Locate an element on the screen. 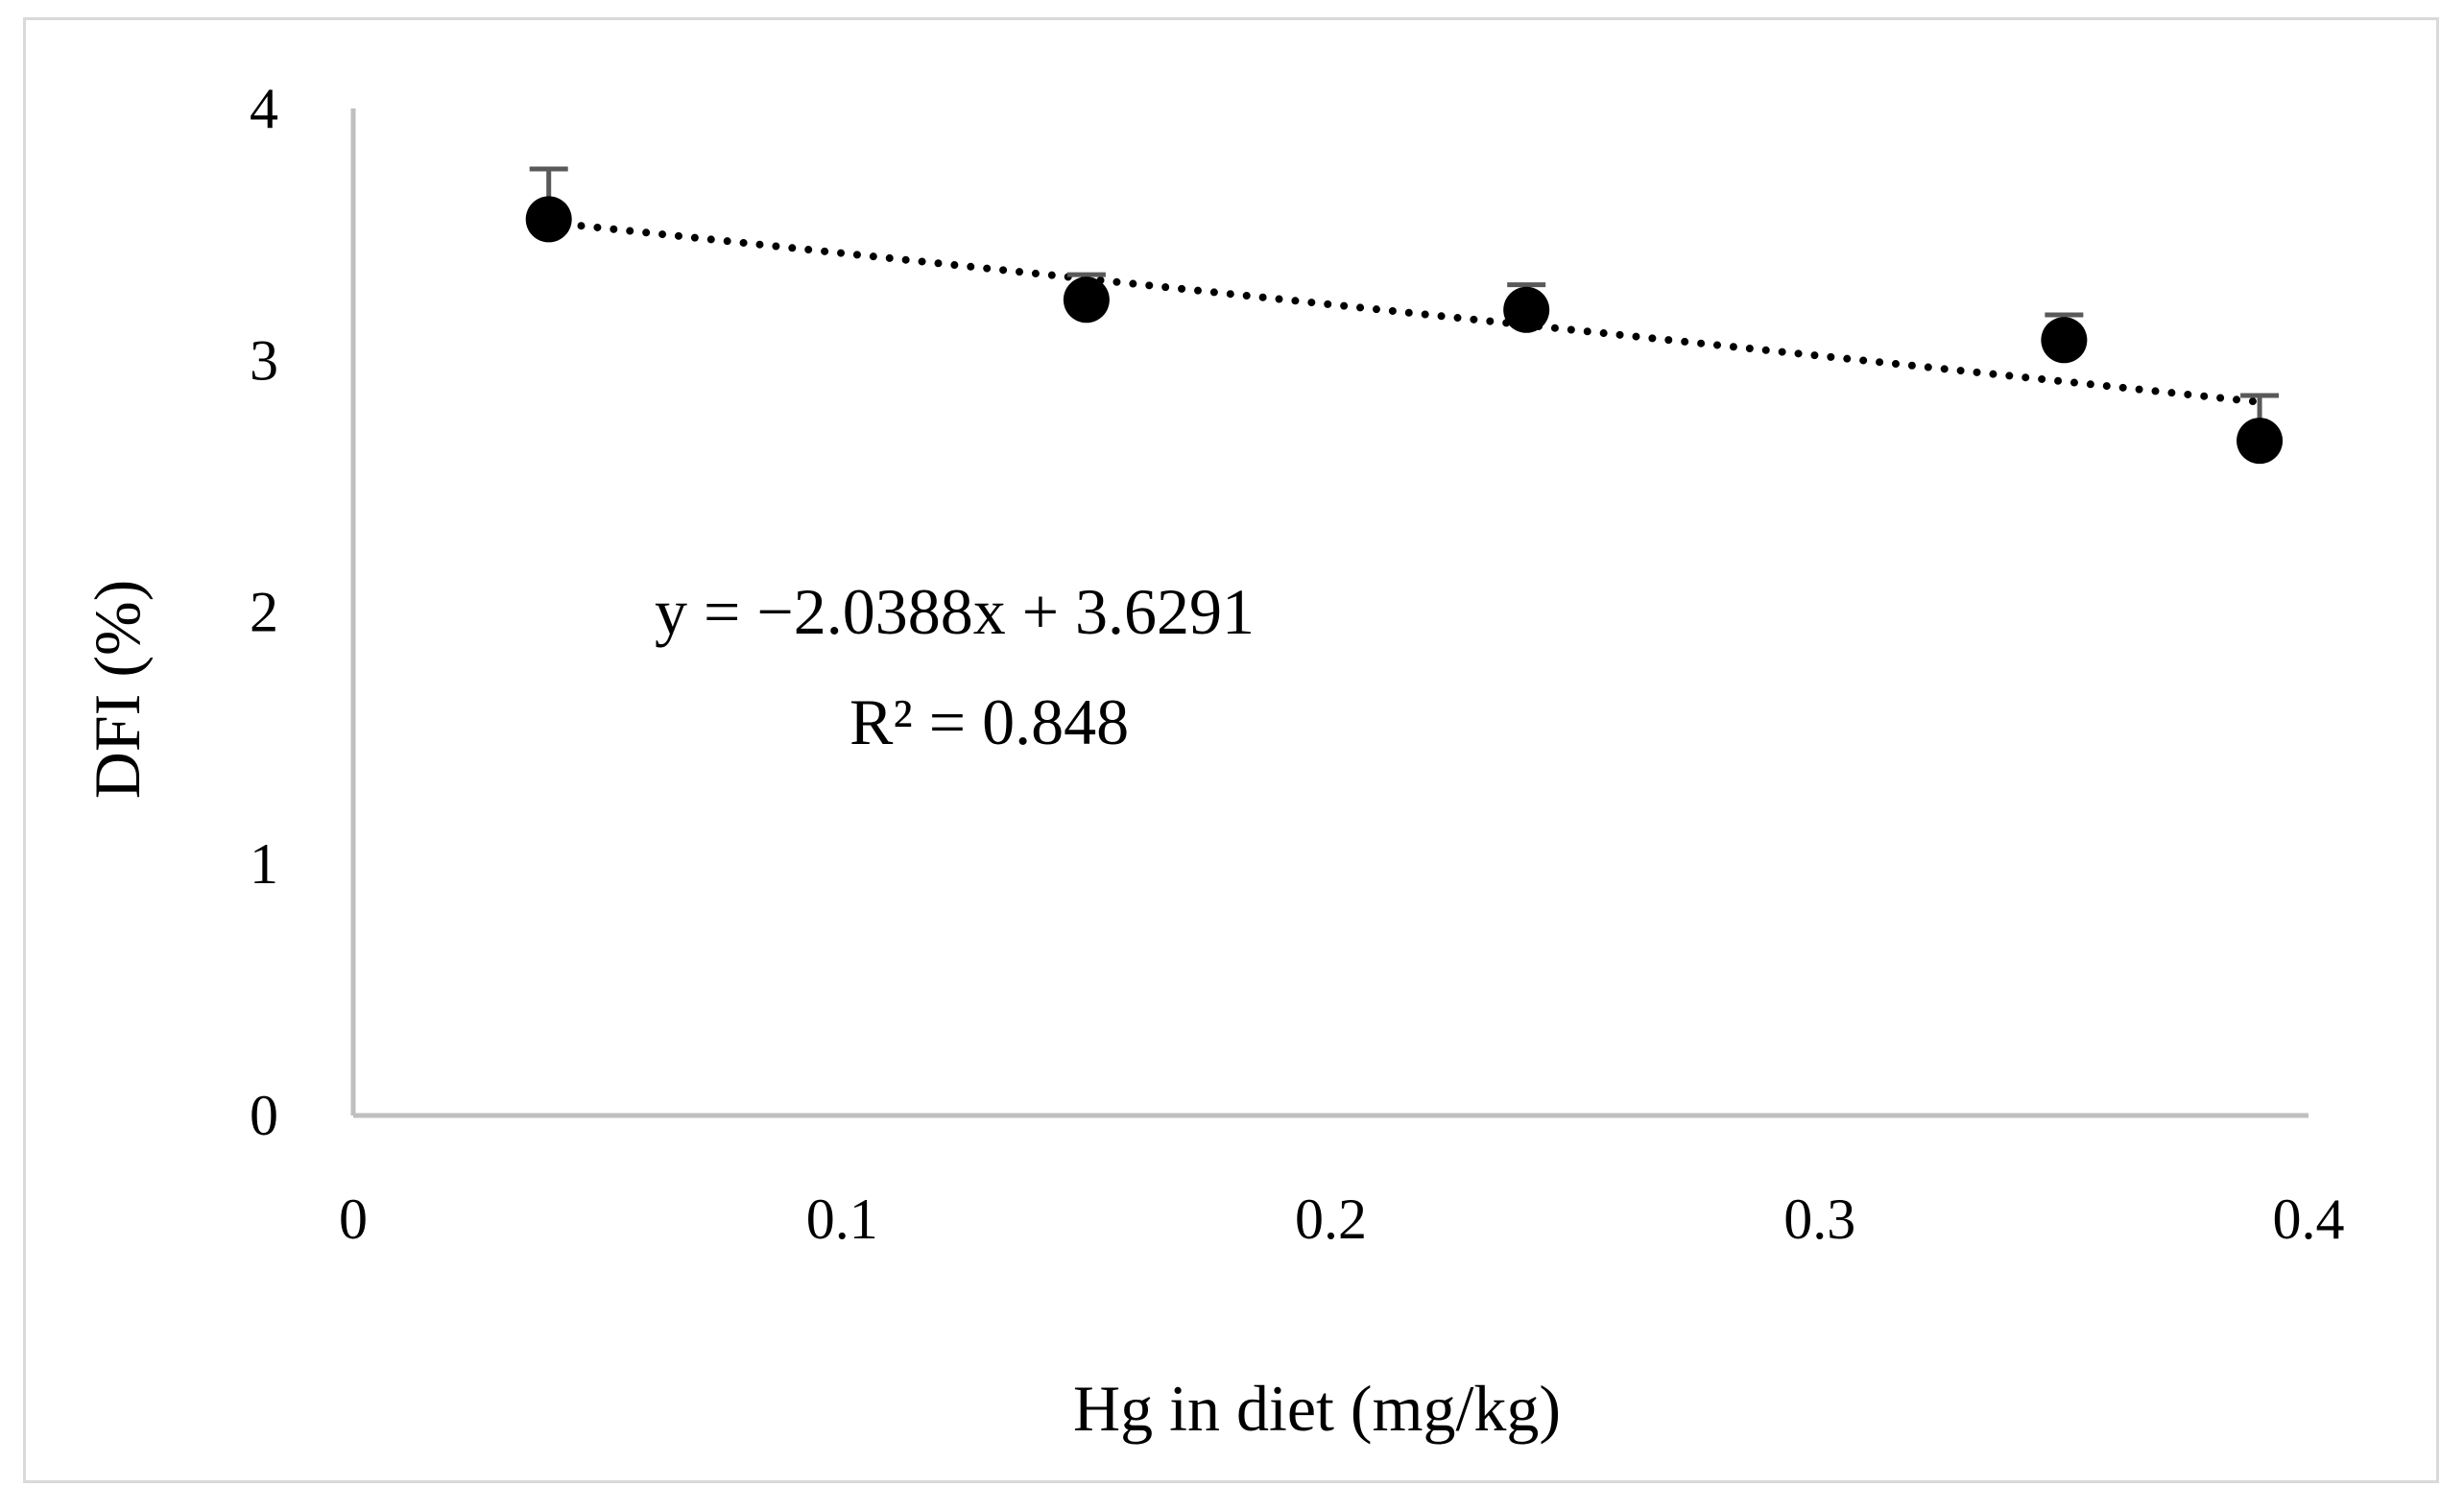  y-tick-label: 0 is located at coordinates (264, 1115).